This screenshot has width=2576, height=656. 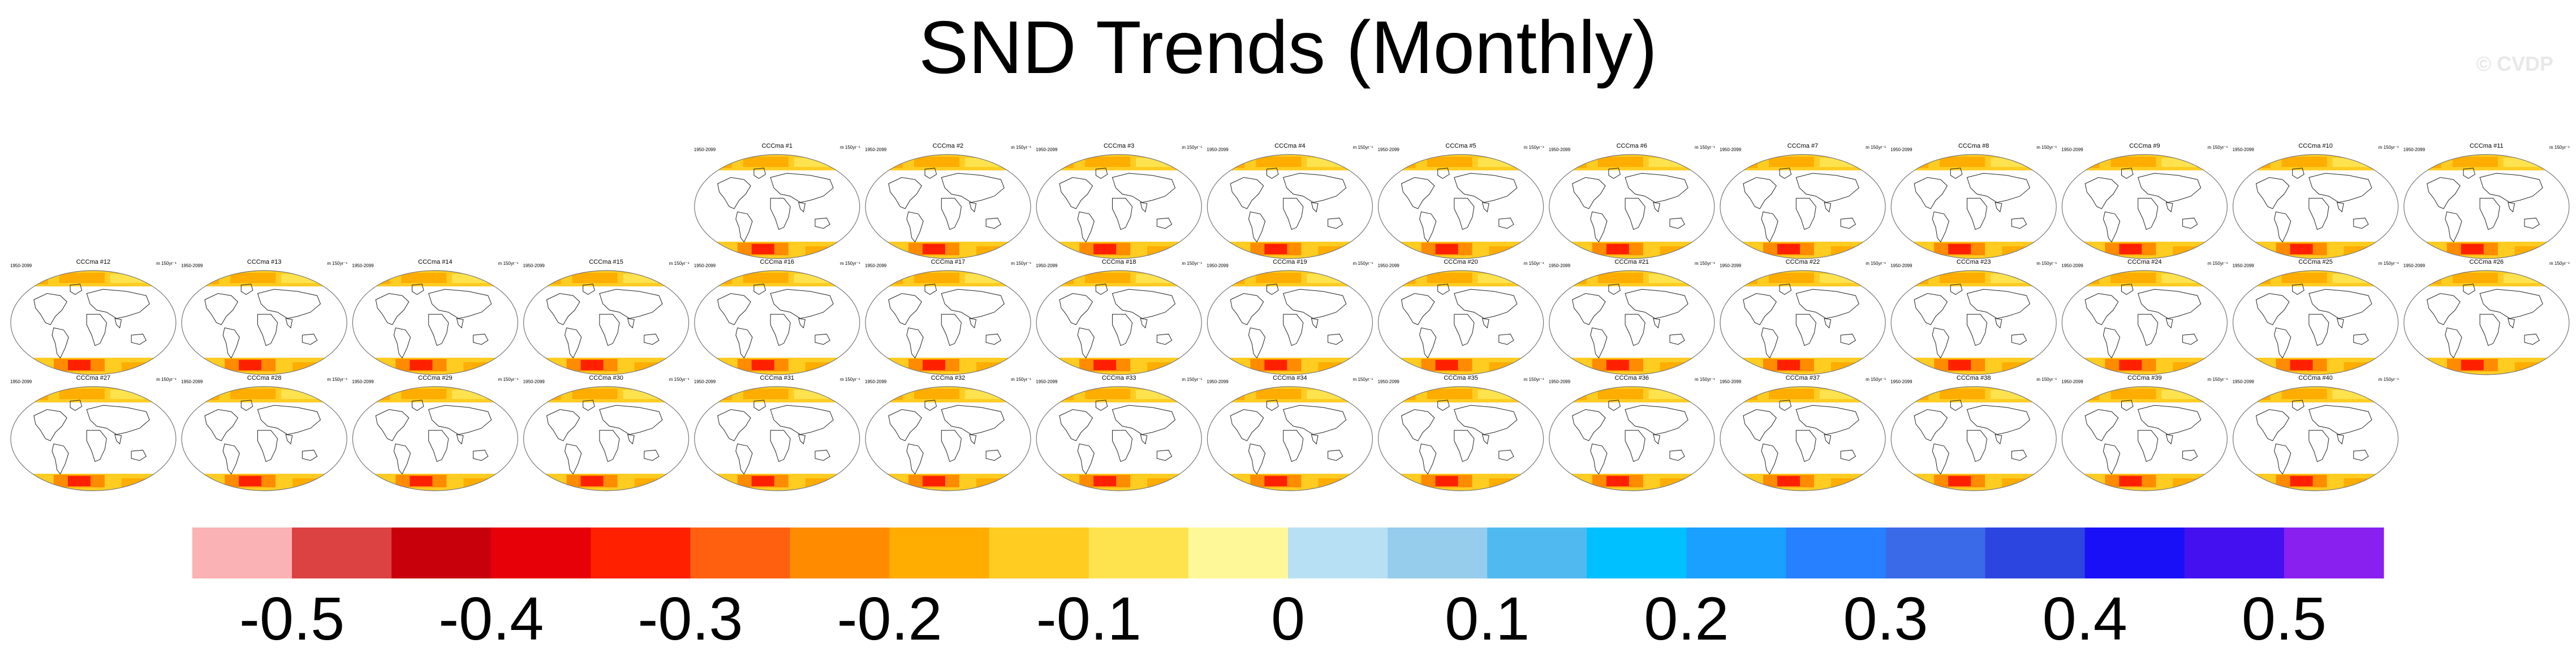 I want to click on panel-title: CCCma #21, so click(x=1632, y=262).